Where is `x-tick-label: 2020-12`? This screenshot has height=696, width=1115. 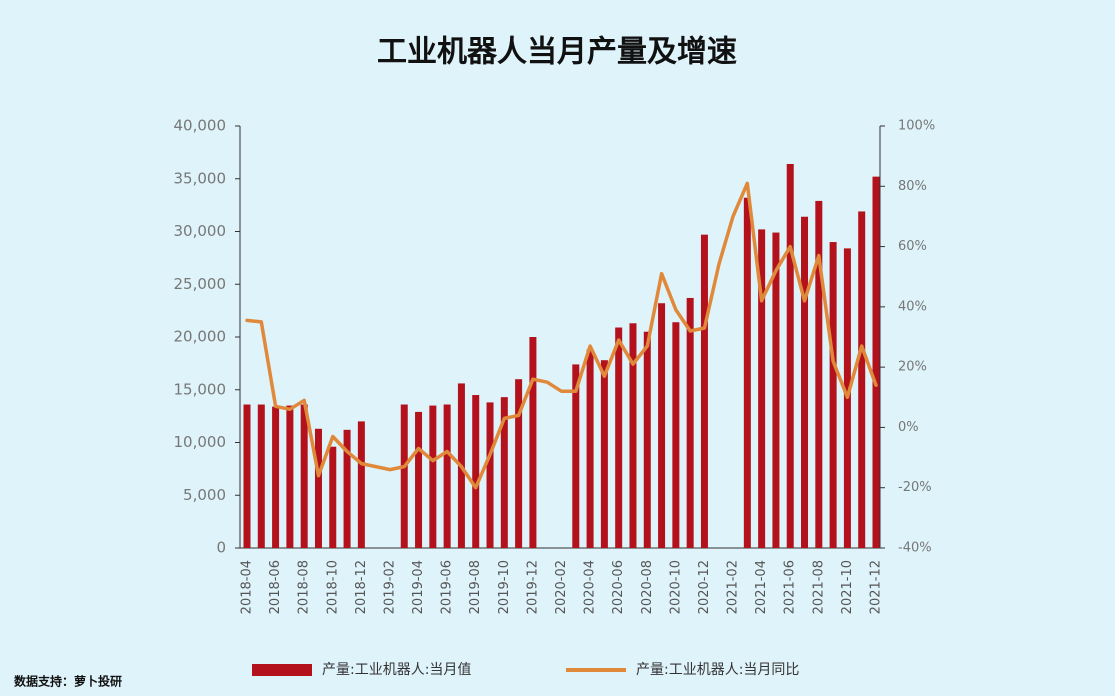
x-tick-label: 2020-12 is located at coordinates (704, 587).